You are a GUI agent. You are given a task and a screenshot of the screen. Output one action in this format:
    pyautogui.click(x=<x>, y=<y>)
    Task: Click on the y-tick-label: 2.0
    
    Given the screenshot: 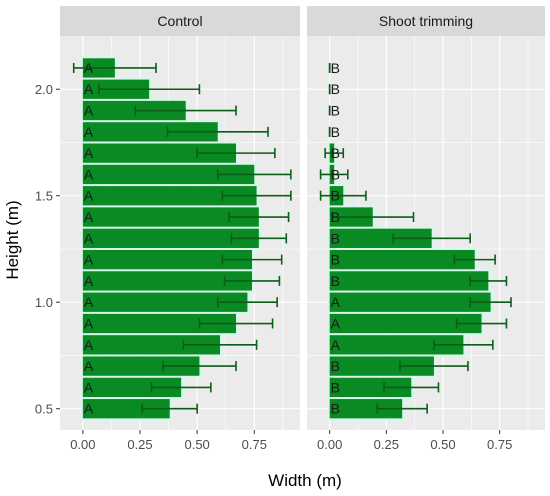 What is the action you would take?
    pyautogui.click(x=44, y=89)
    